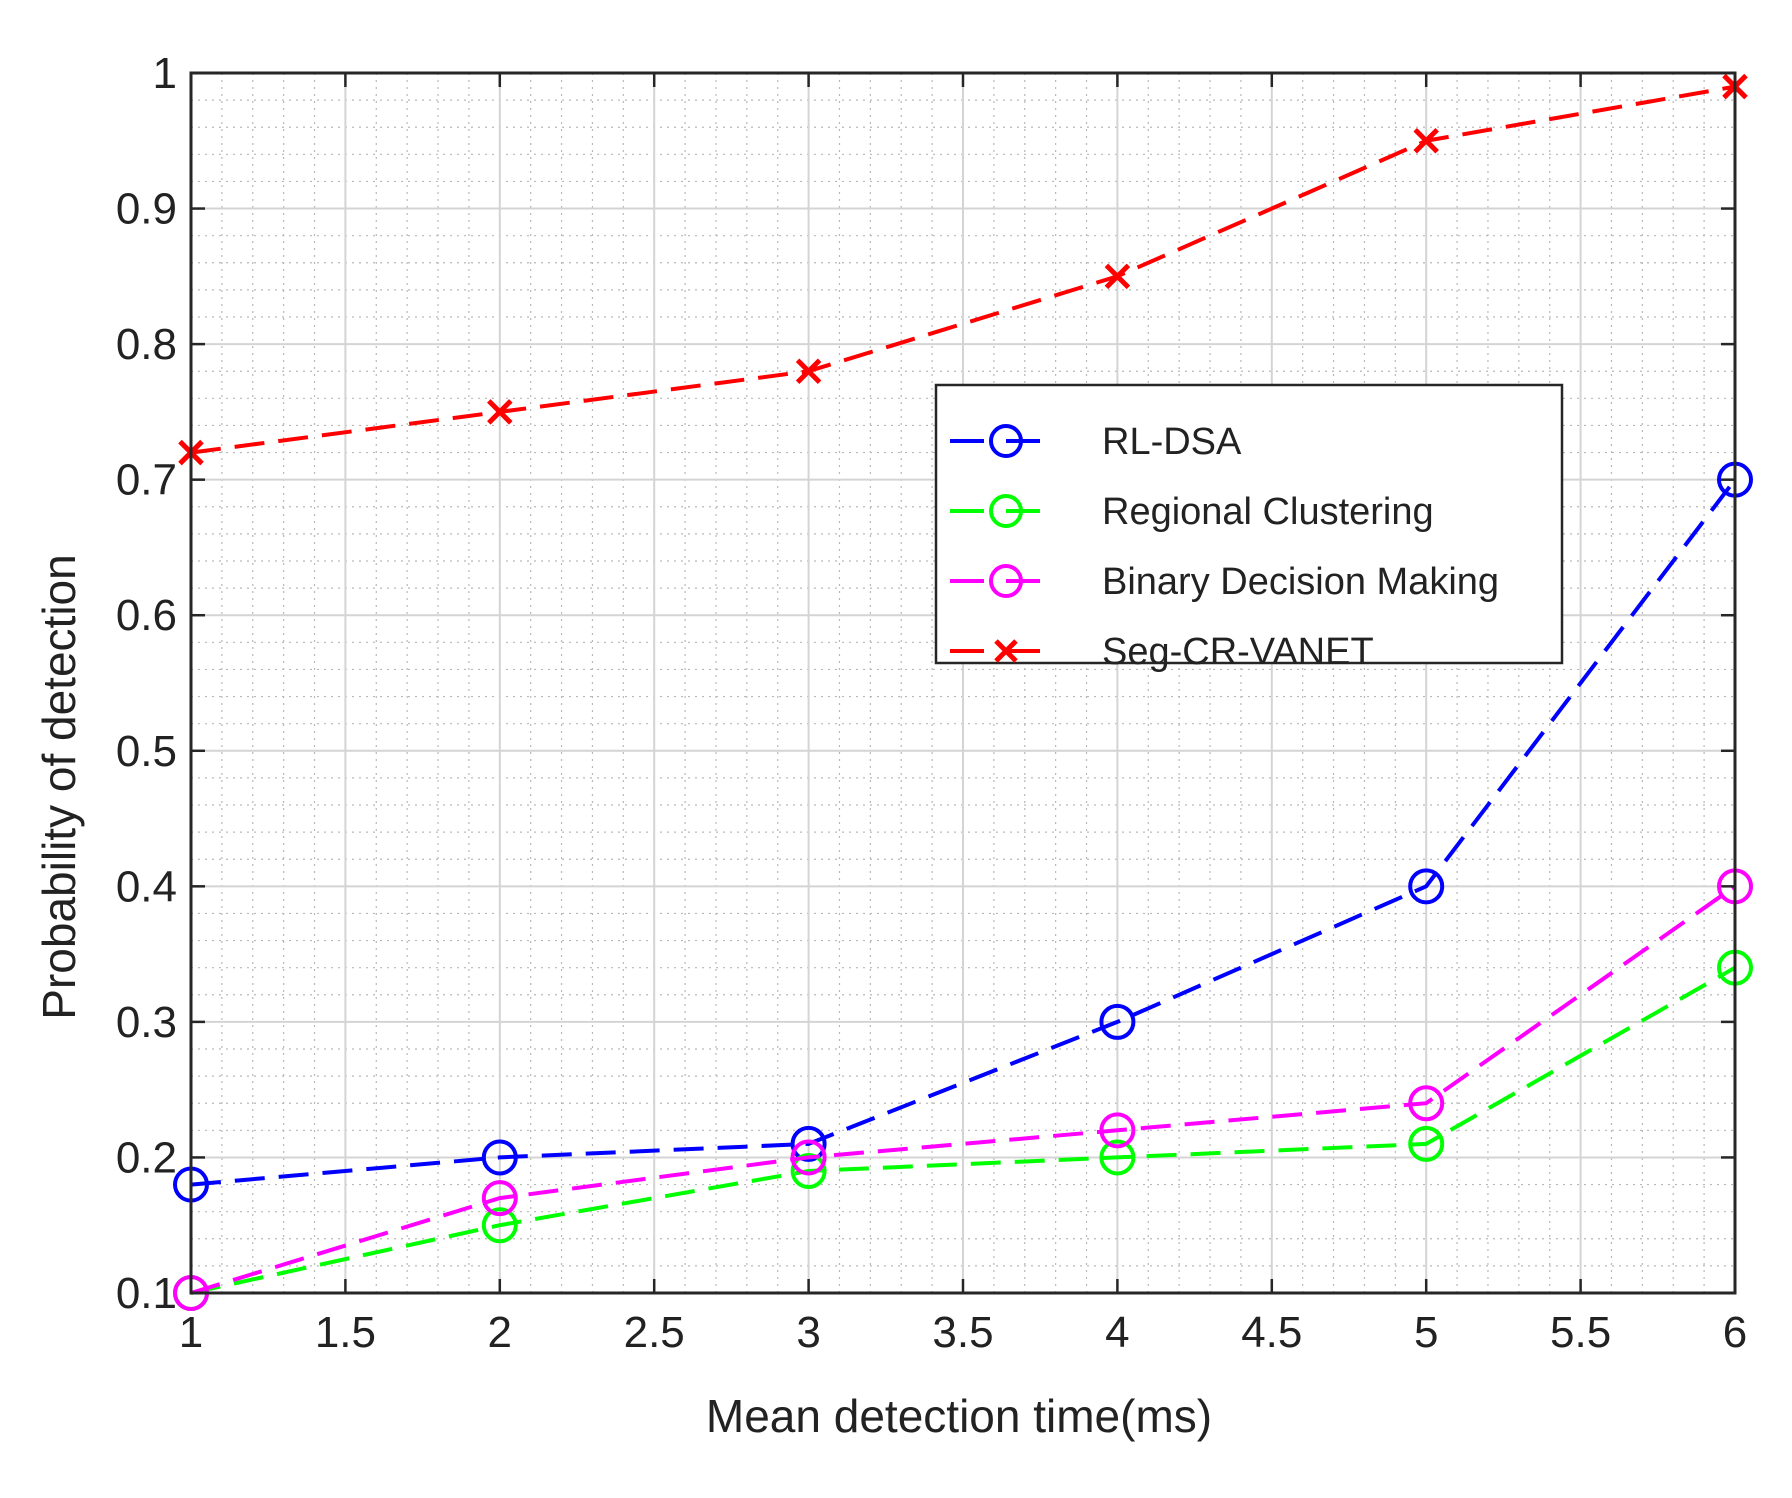 This screenshot has width=1792, height=1498. I want to click on x-tick-label: 3.5, so click(962, 1332).